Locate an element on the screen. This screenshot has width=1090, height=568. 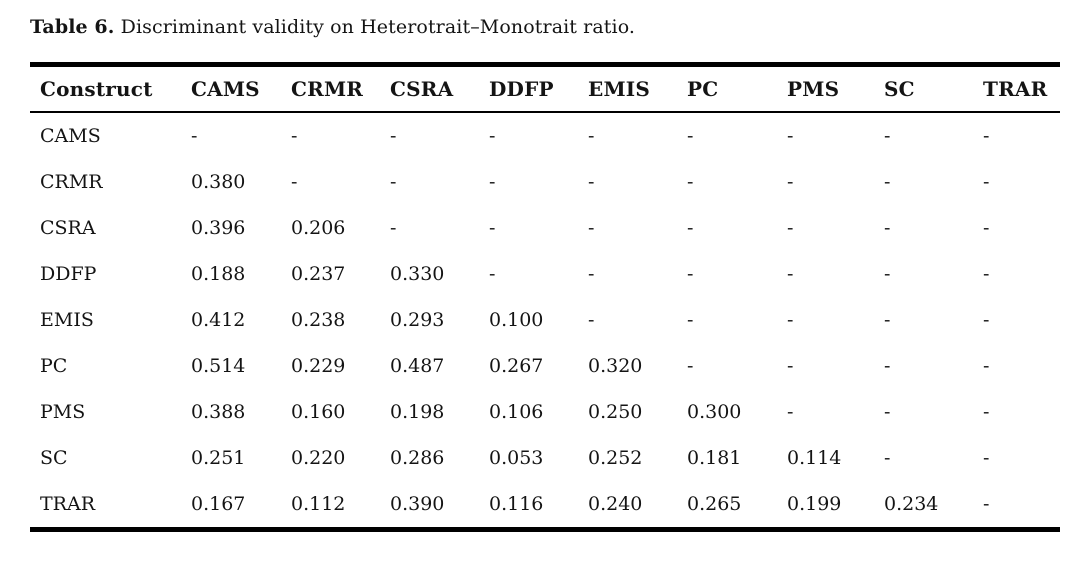
table-cell: 0.330 is located at coordinates (417, 274).